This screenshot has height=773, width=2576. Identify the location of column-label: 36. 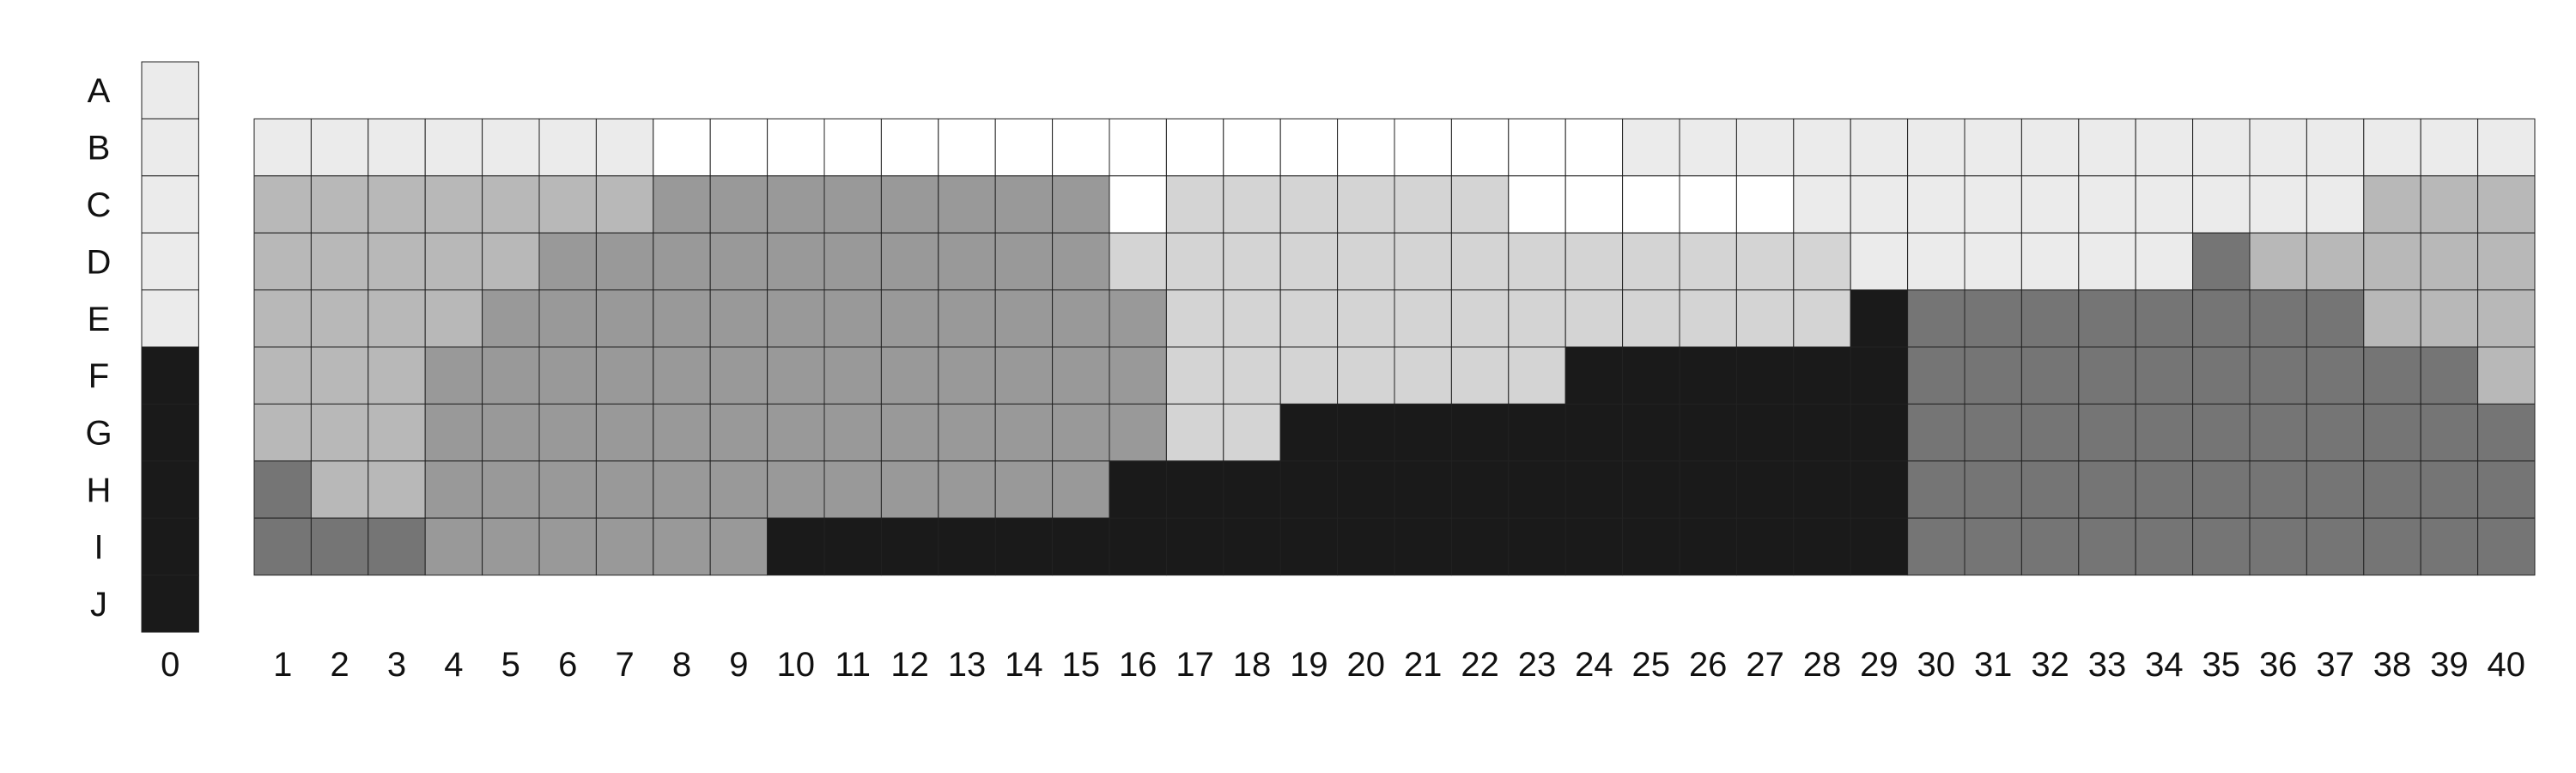
(2279, 665).